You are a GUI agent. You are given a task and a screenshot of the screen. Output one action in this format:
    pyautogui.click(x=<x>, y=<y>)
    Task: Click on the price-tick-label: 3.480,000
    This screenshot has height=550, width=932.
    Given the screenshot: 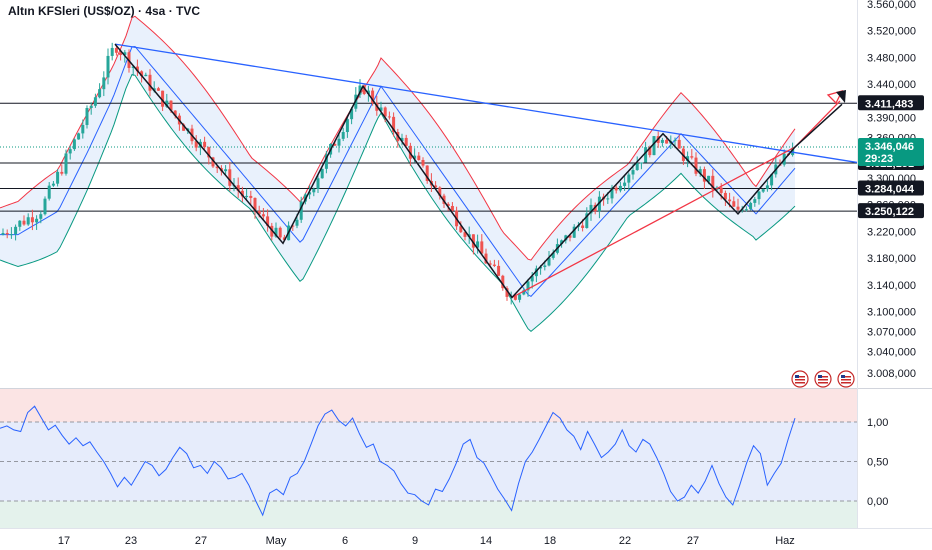 What is the action you would take?
    pyautogui.click(x=891, y=58)
    